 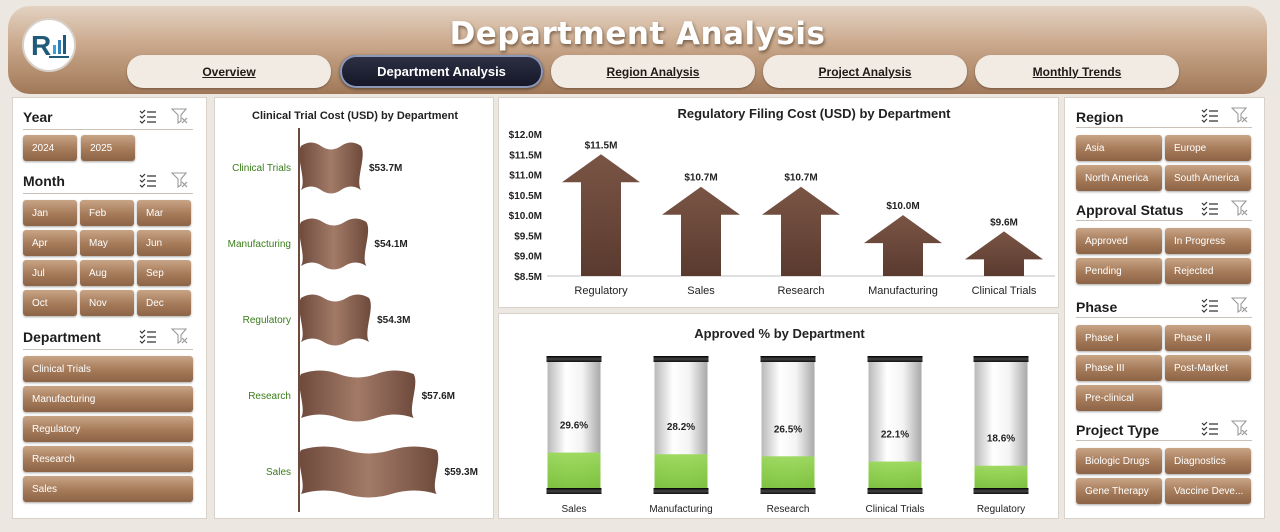 What do you see at coordinates (390, 244) in the screenshot?
I see `data-label: $54.1M` at bounding box center [390, 244].